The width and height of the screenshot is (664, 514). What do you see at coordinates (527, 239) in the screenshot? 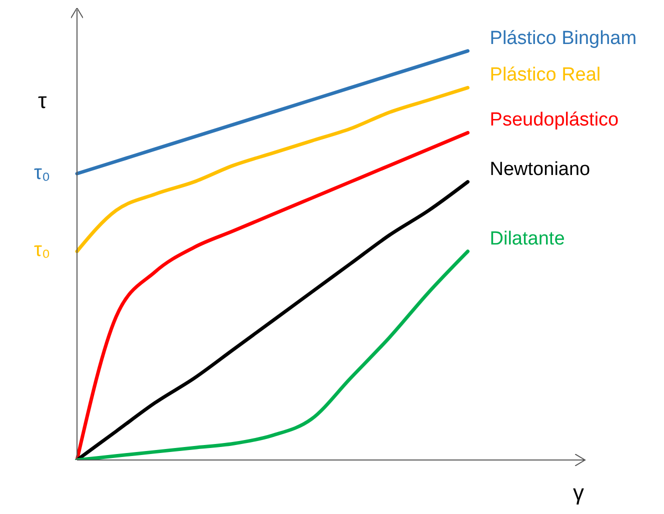
I see `series-label: Dilatante` at bounding box center [527, 239].